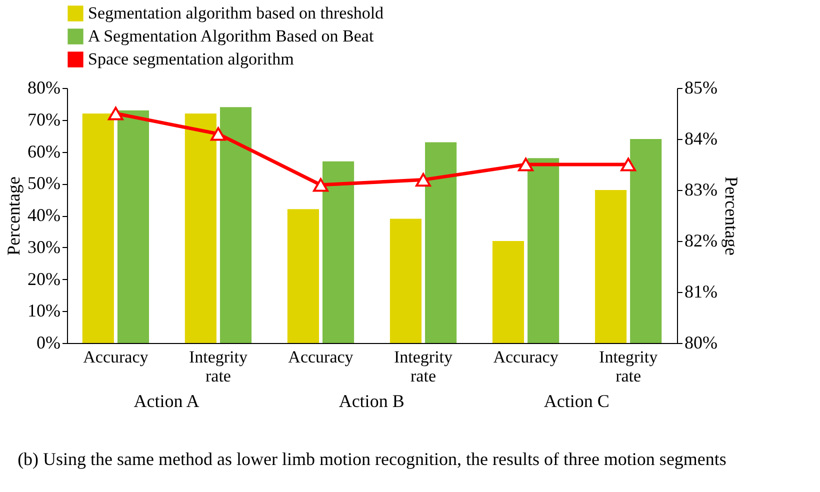 The height and width of the screenshot is (492, 820). I want to click on y-tick-label: 40%, so click(44, 215).